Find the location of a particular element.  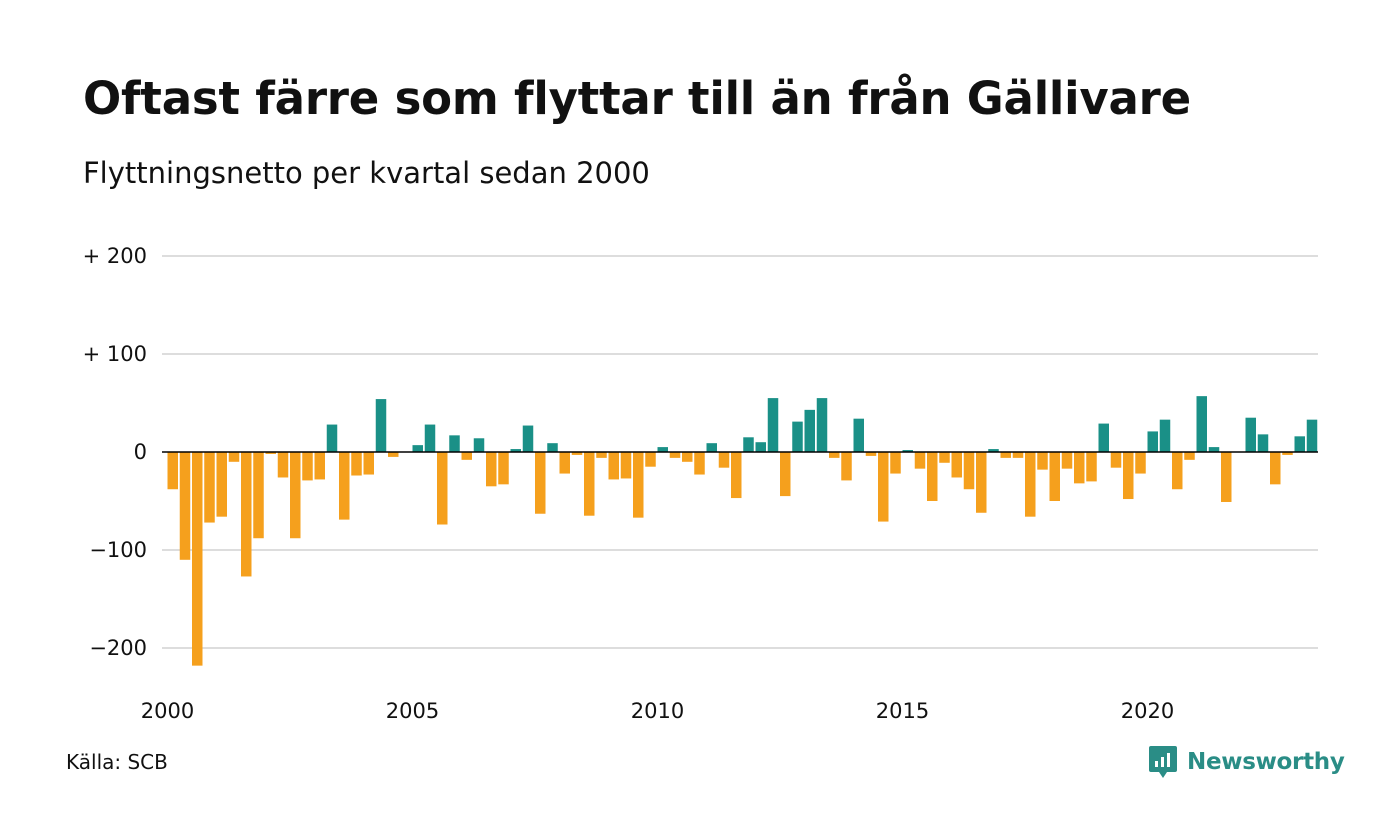

x-tick-label: 2010 is located at coordinates (657, 711).